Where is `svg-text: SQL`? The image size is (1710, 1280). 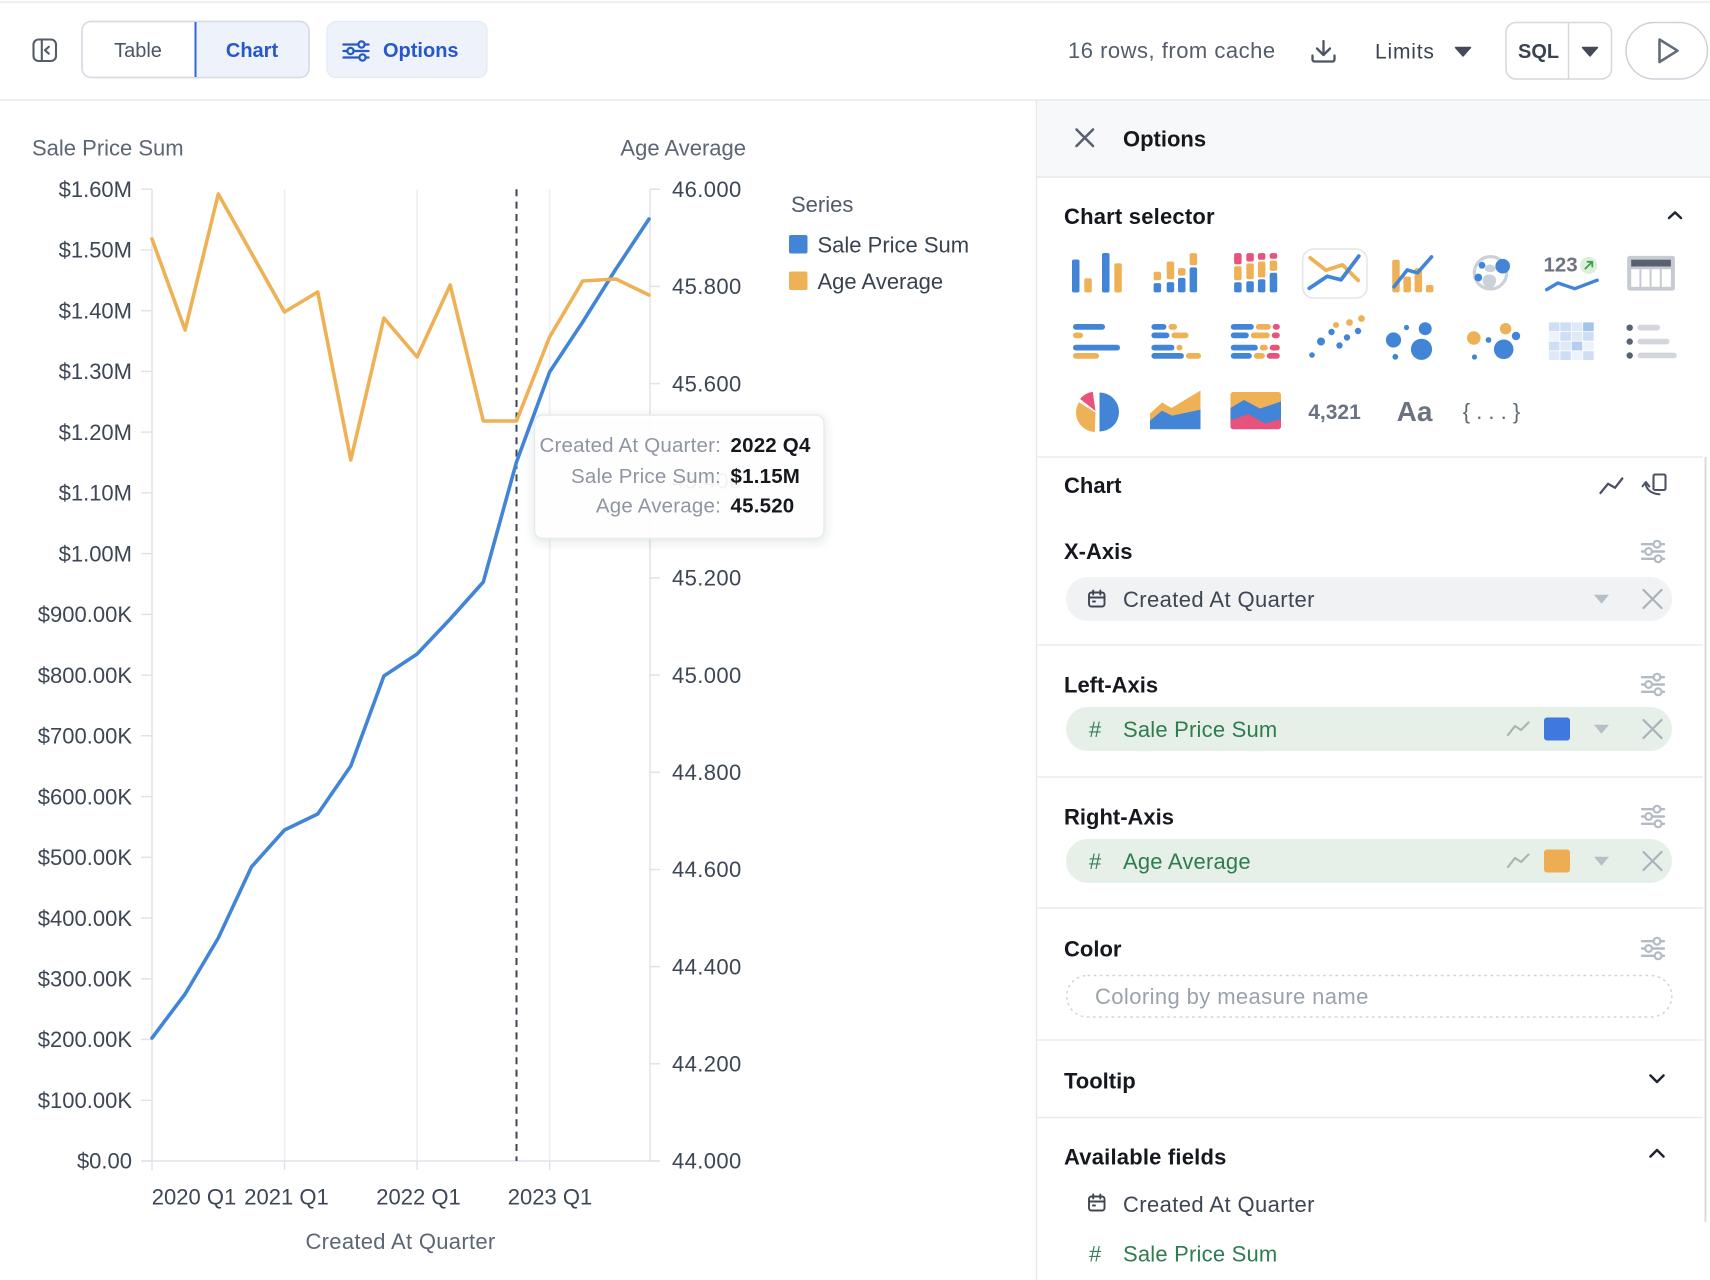
svg-text: SQL is located at coordinates (1538, 52).